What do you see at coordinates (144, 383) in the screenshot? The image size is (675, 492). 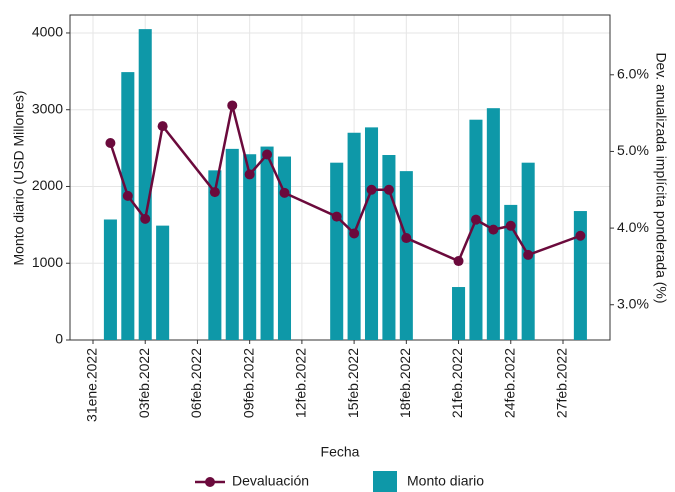 I see `x-tick-label: 03feb.2022` at bounding box center [144, 383].